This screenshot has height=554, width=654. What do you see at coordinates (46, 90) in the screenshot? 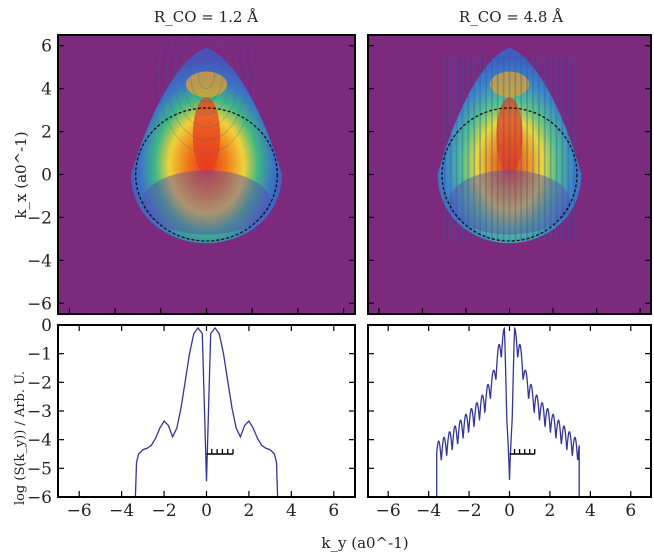
I see `y-tick-label: 4` at bounding box center [46, 90].